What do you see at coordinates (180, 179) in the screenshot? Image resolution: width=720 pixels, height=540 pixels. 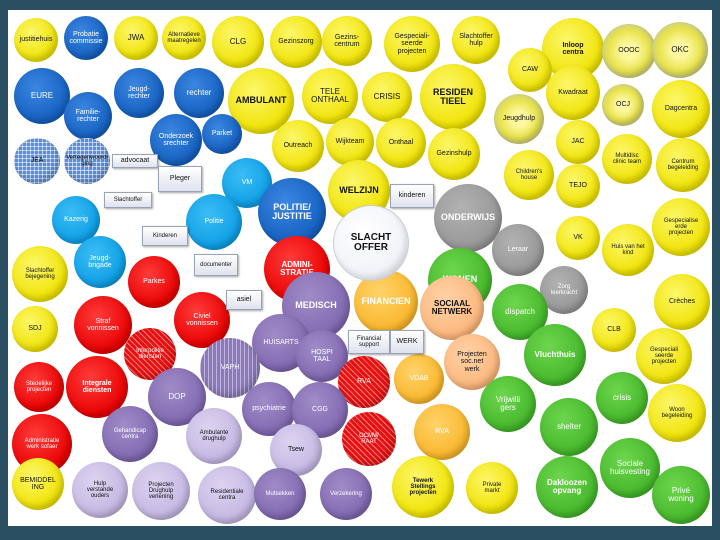 I see `box-pleger: Pleger` at bounding box center [180, 179].